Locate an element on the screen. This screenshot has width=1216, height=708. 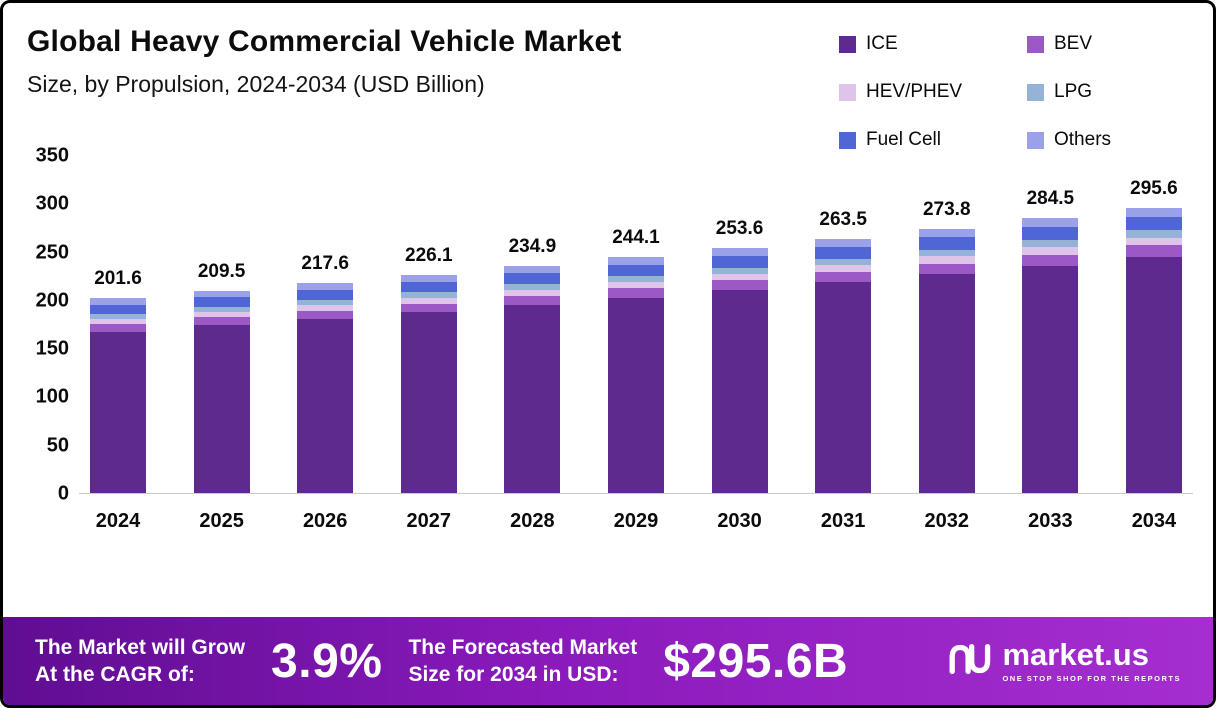
legend-item-bev: BEV is located at coordinates (1097, 44).